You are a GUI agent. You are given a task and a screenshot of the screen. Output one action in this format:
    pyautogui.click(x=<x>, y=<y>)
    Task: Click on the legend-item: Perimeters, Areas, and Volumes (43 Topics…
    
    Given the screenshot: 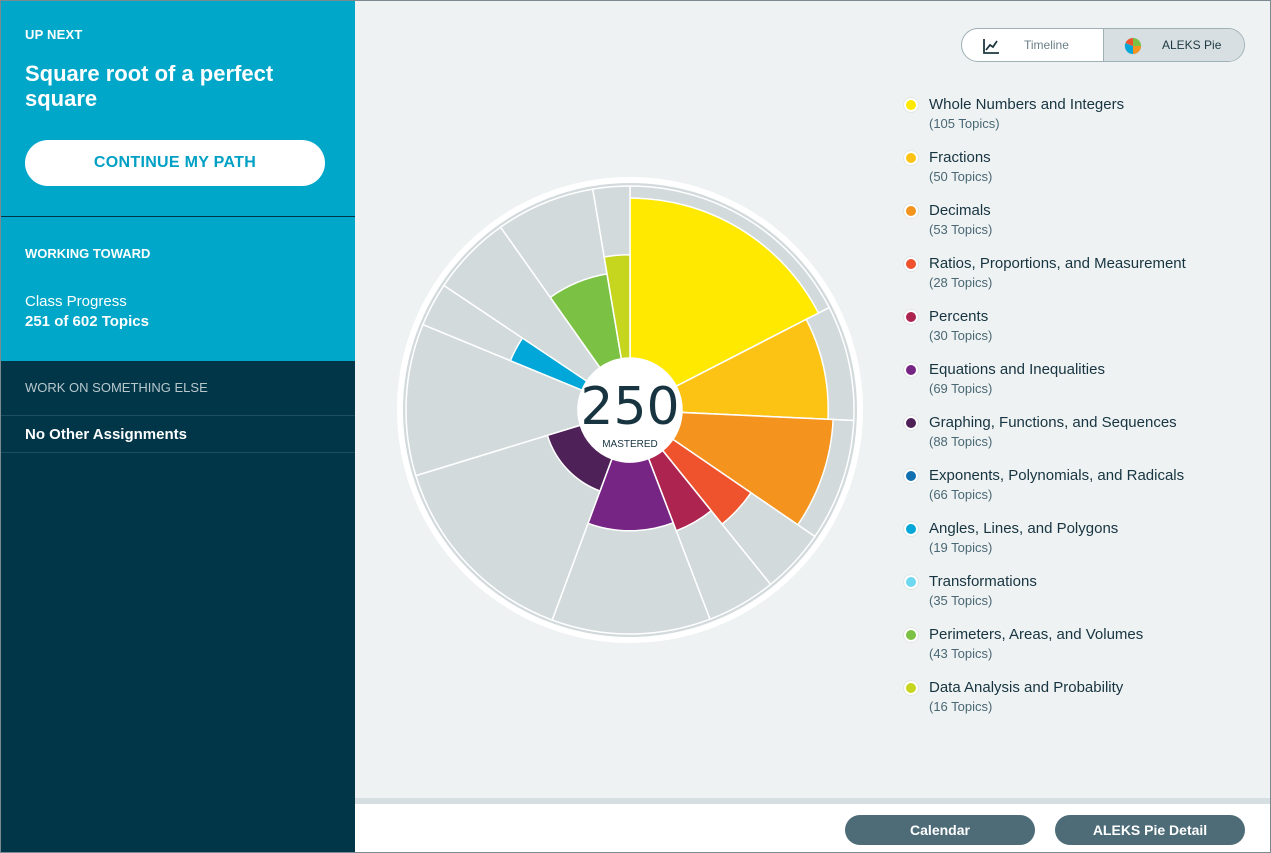 What is the action you would take?
    pyautogui.click(x=1072, y=651)
    